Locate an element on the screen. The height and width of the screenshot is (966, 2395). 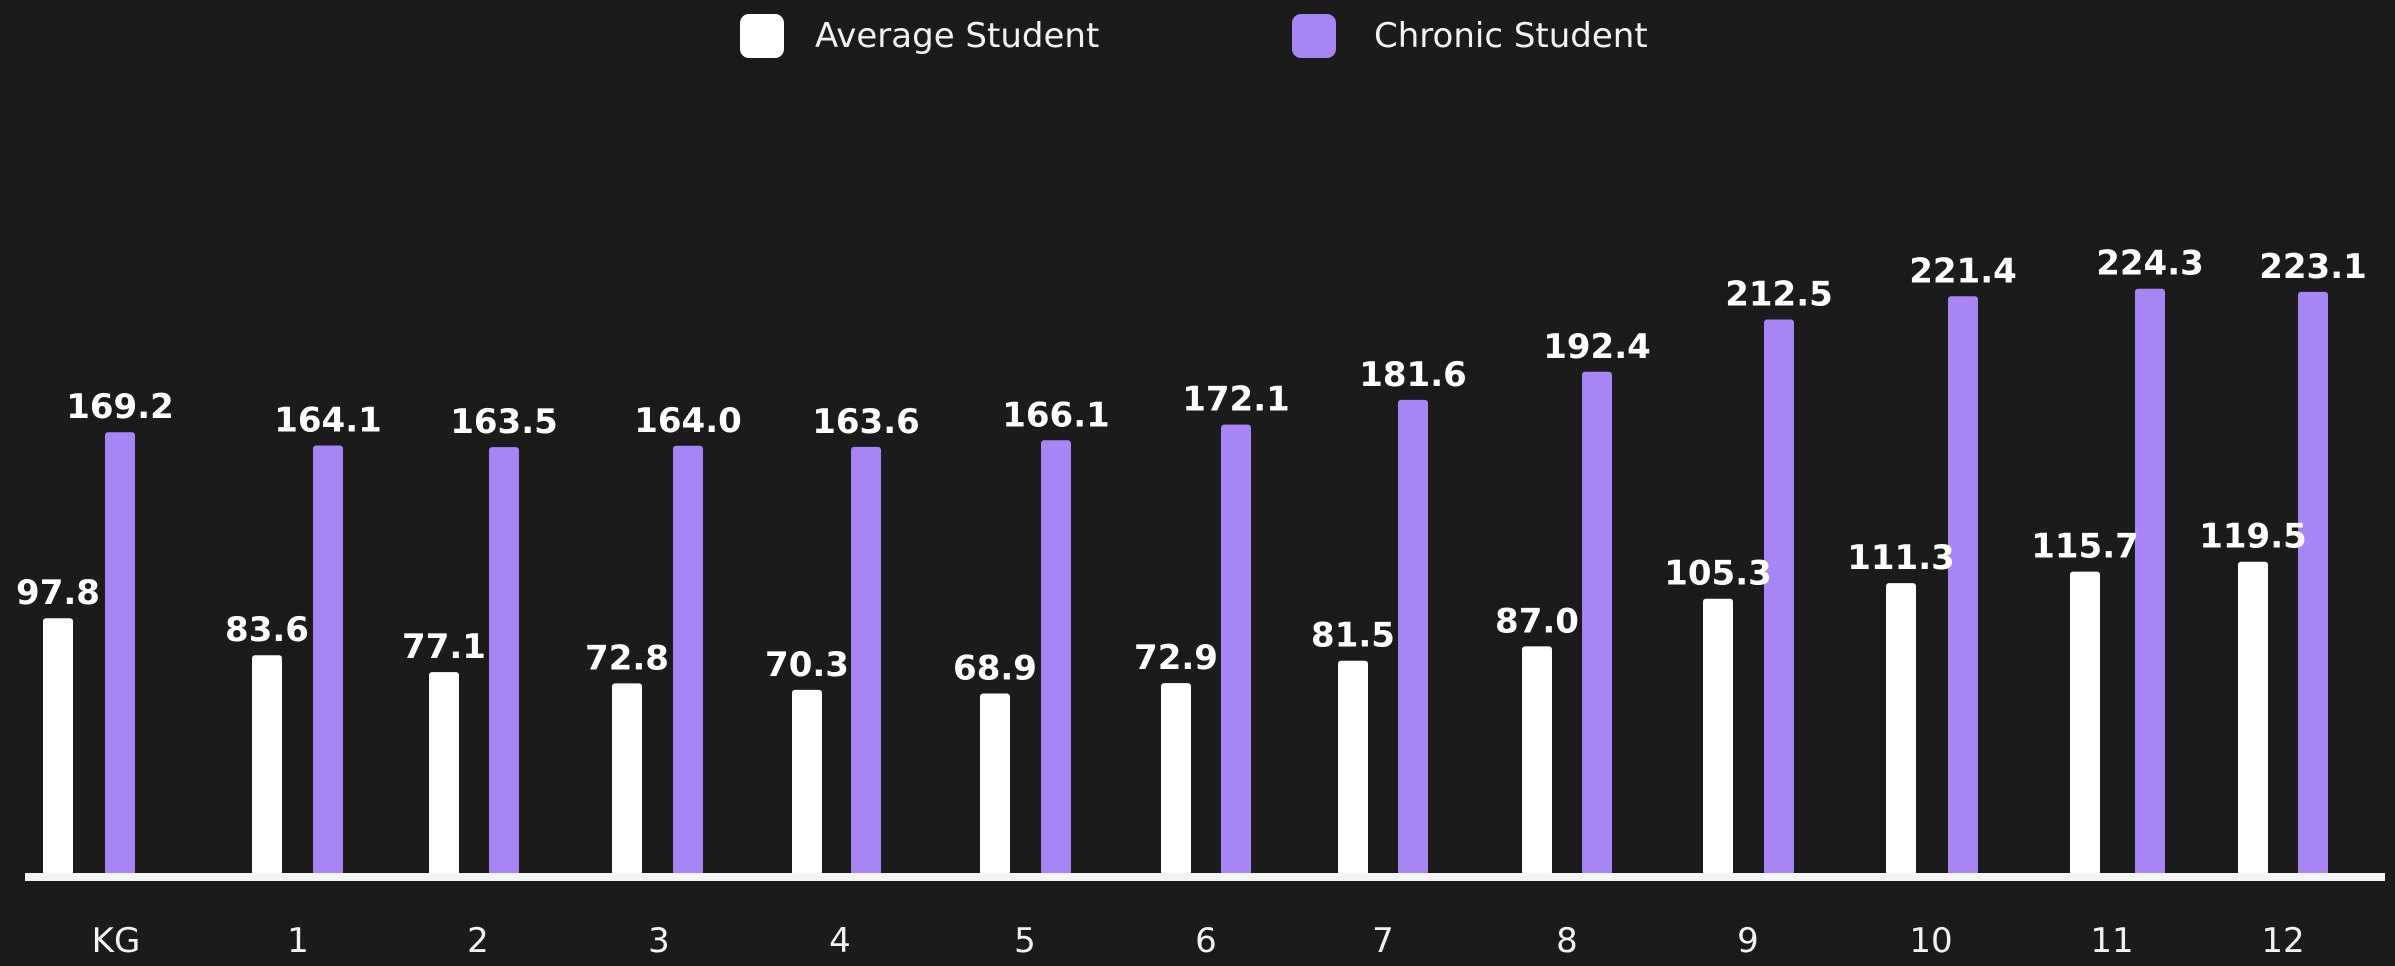
value-label-chronic-student-12: 223.1 is located at coordinates (2313, 267).